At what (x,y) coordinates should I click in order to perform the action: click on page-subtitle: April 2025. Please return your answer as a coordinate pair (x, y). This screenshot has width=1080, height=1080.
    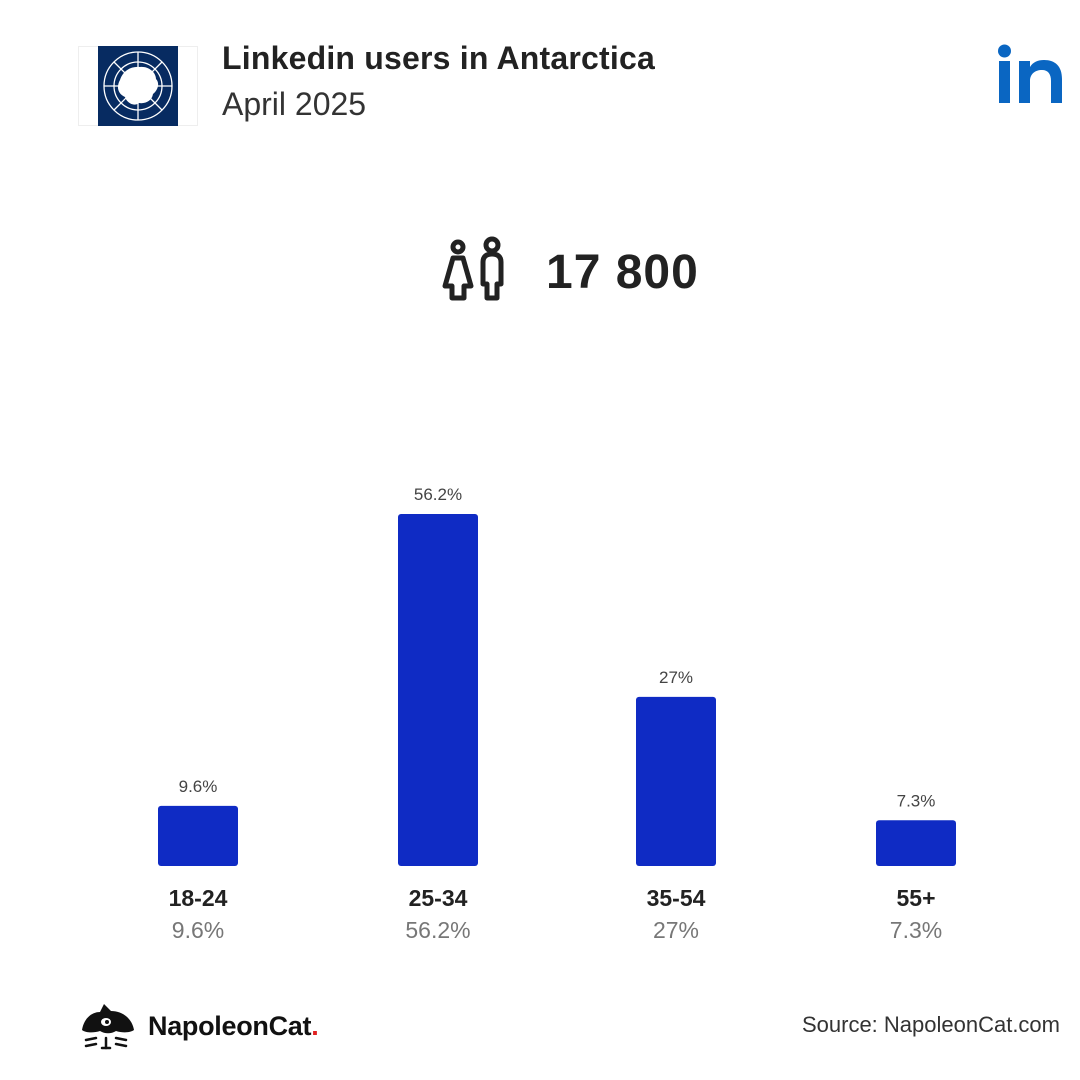
    Looking at the image, I should click on (294, 104).